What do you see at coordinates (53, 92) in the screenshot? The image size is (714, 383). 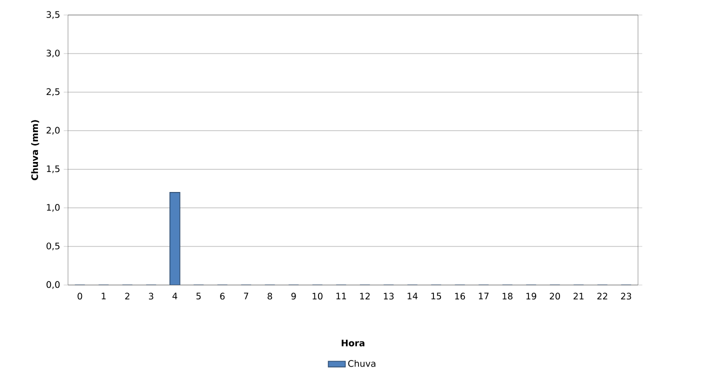 I see `y-tick-label: 2,5` at bounding box center [53, 92].